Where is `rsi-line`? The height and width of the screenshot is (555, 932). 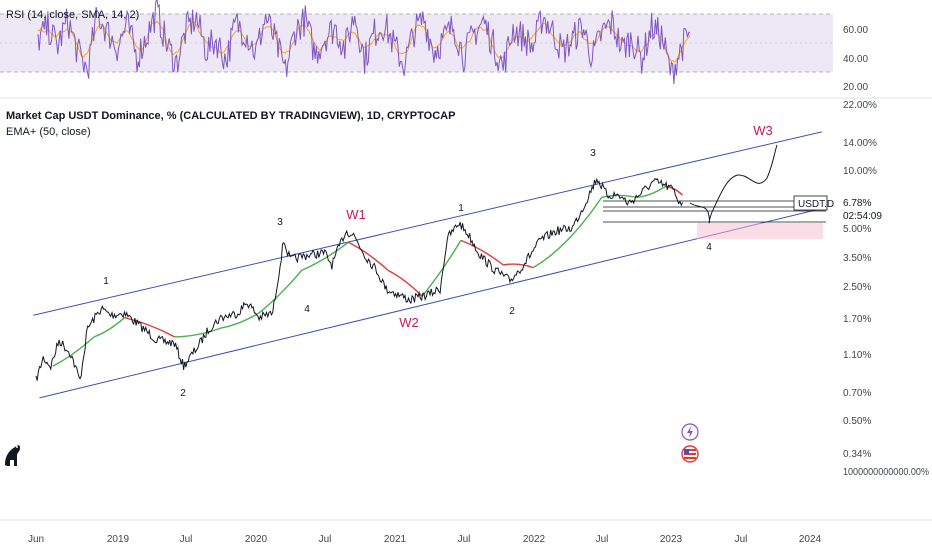 rsi-line is located at coordinates (364, 42).